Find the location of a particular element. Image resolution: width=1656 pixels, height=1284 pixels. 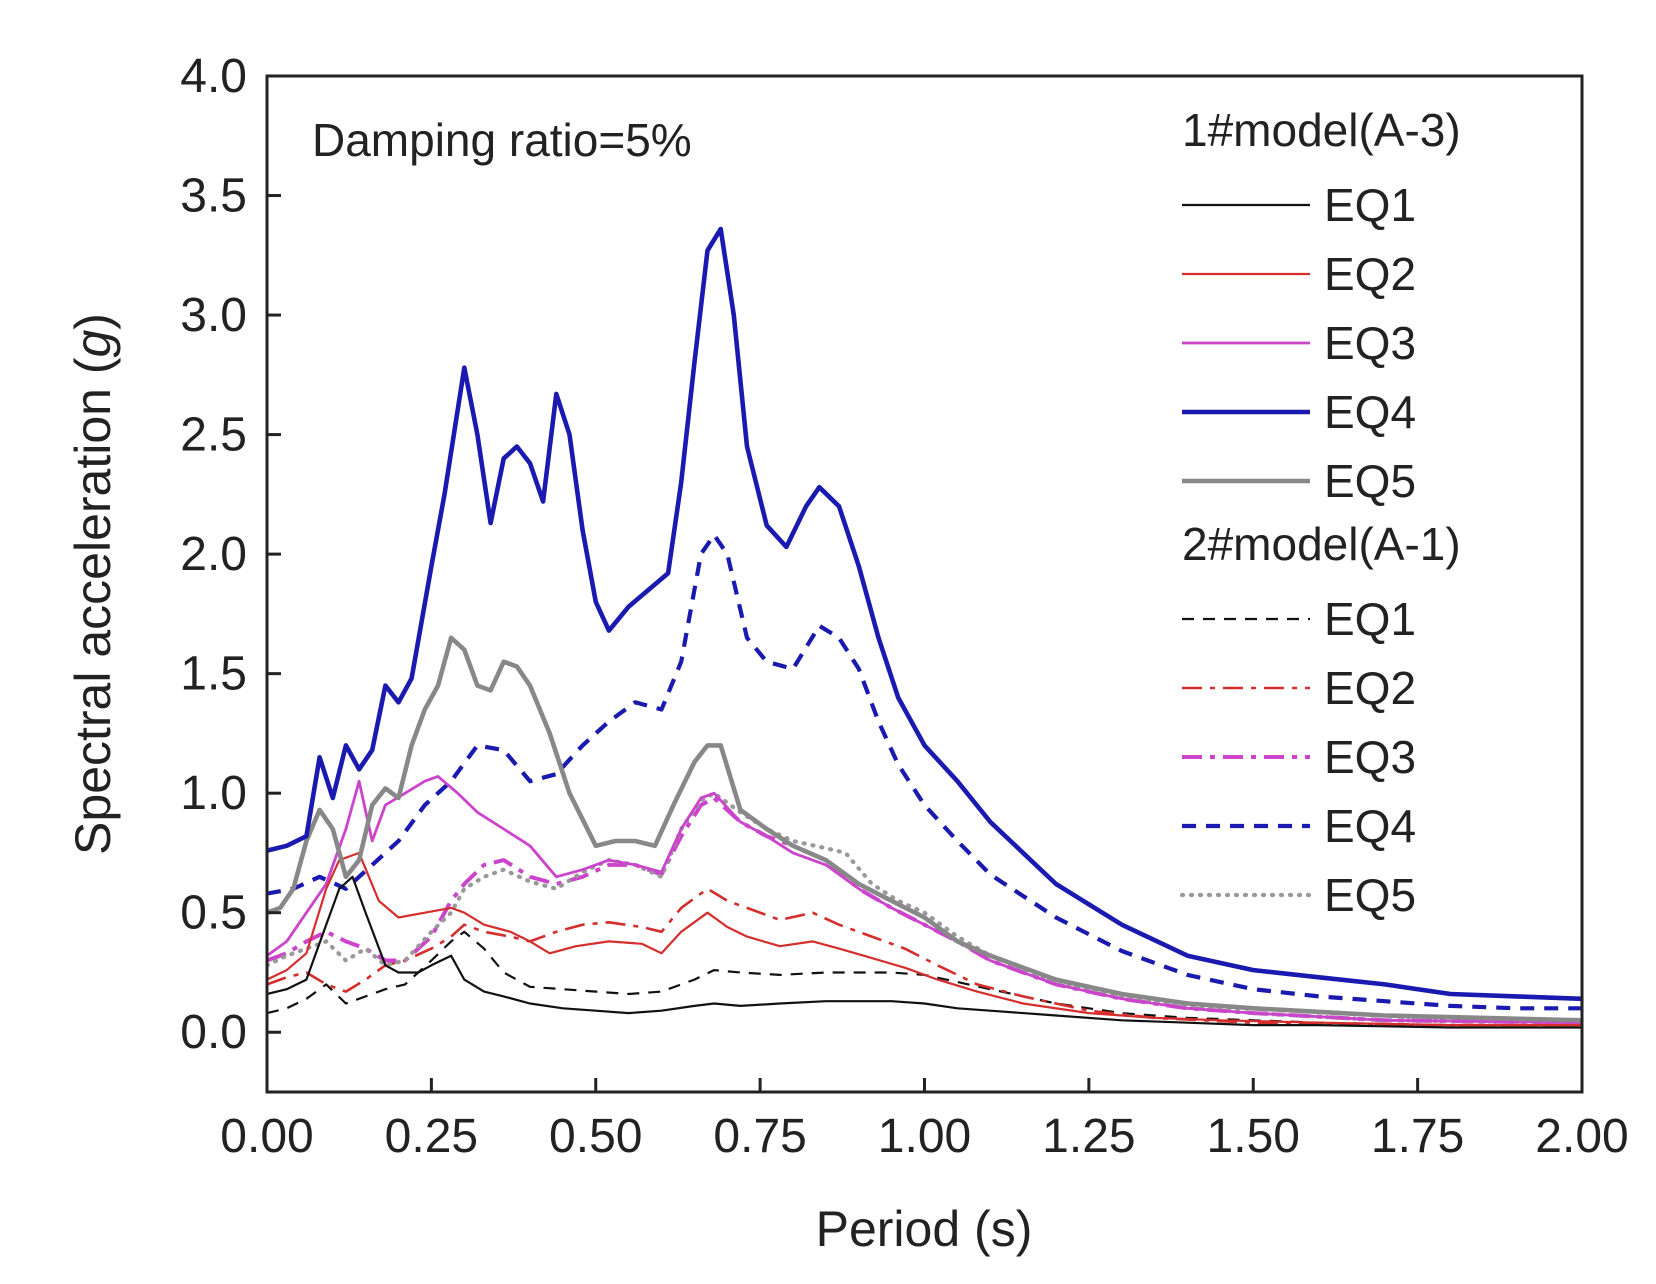

y-tick-label: 0.5 is located at coordinates (213, 913).